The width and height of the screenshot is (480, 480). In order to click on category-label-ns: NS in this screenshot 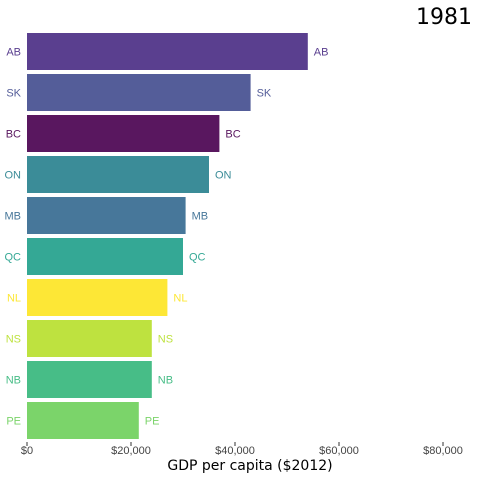, I will do `click(13, 340)`.